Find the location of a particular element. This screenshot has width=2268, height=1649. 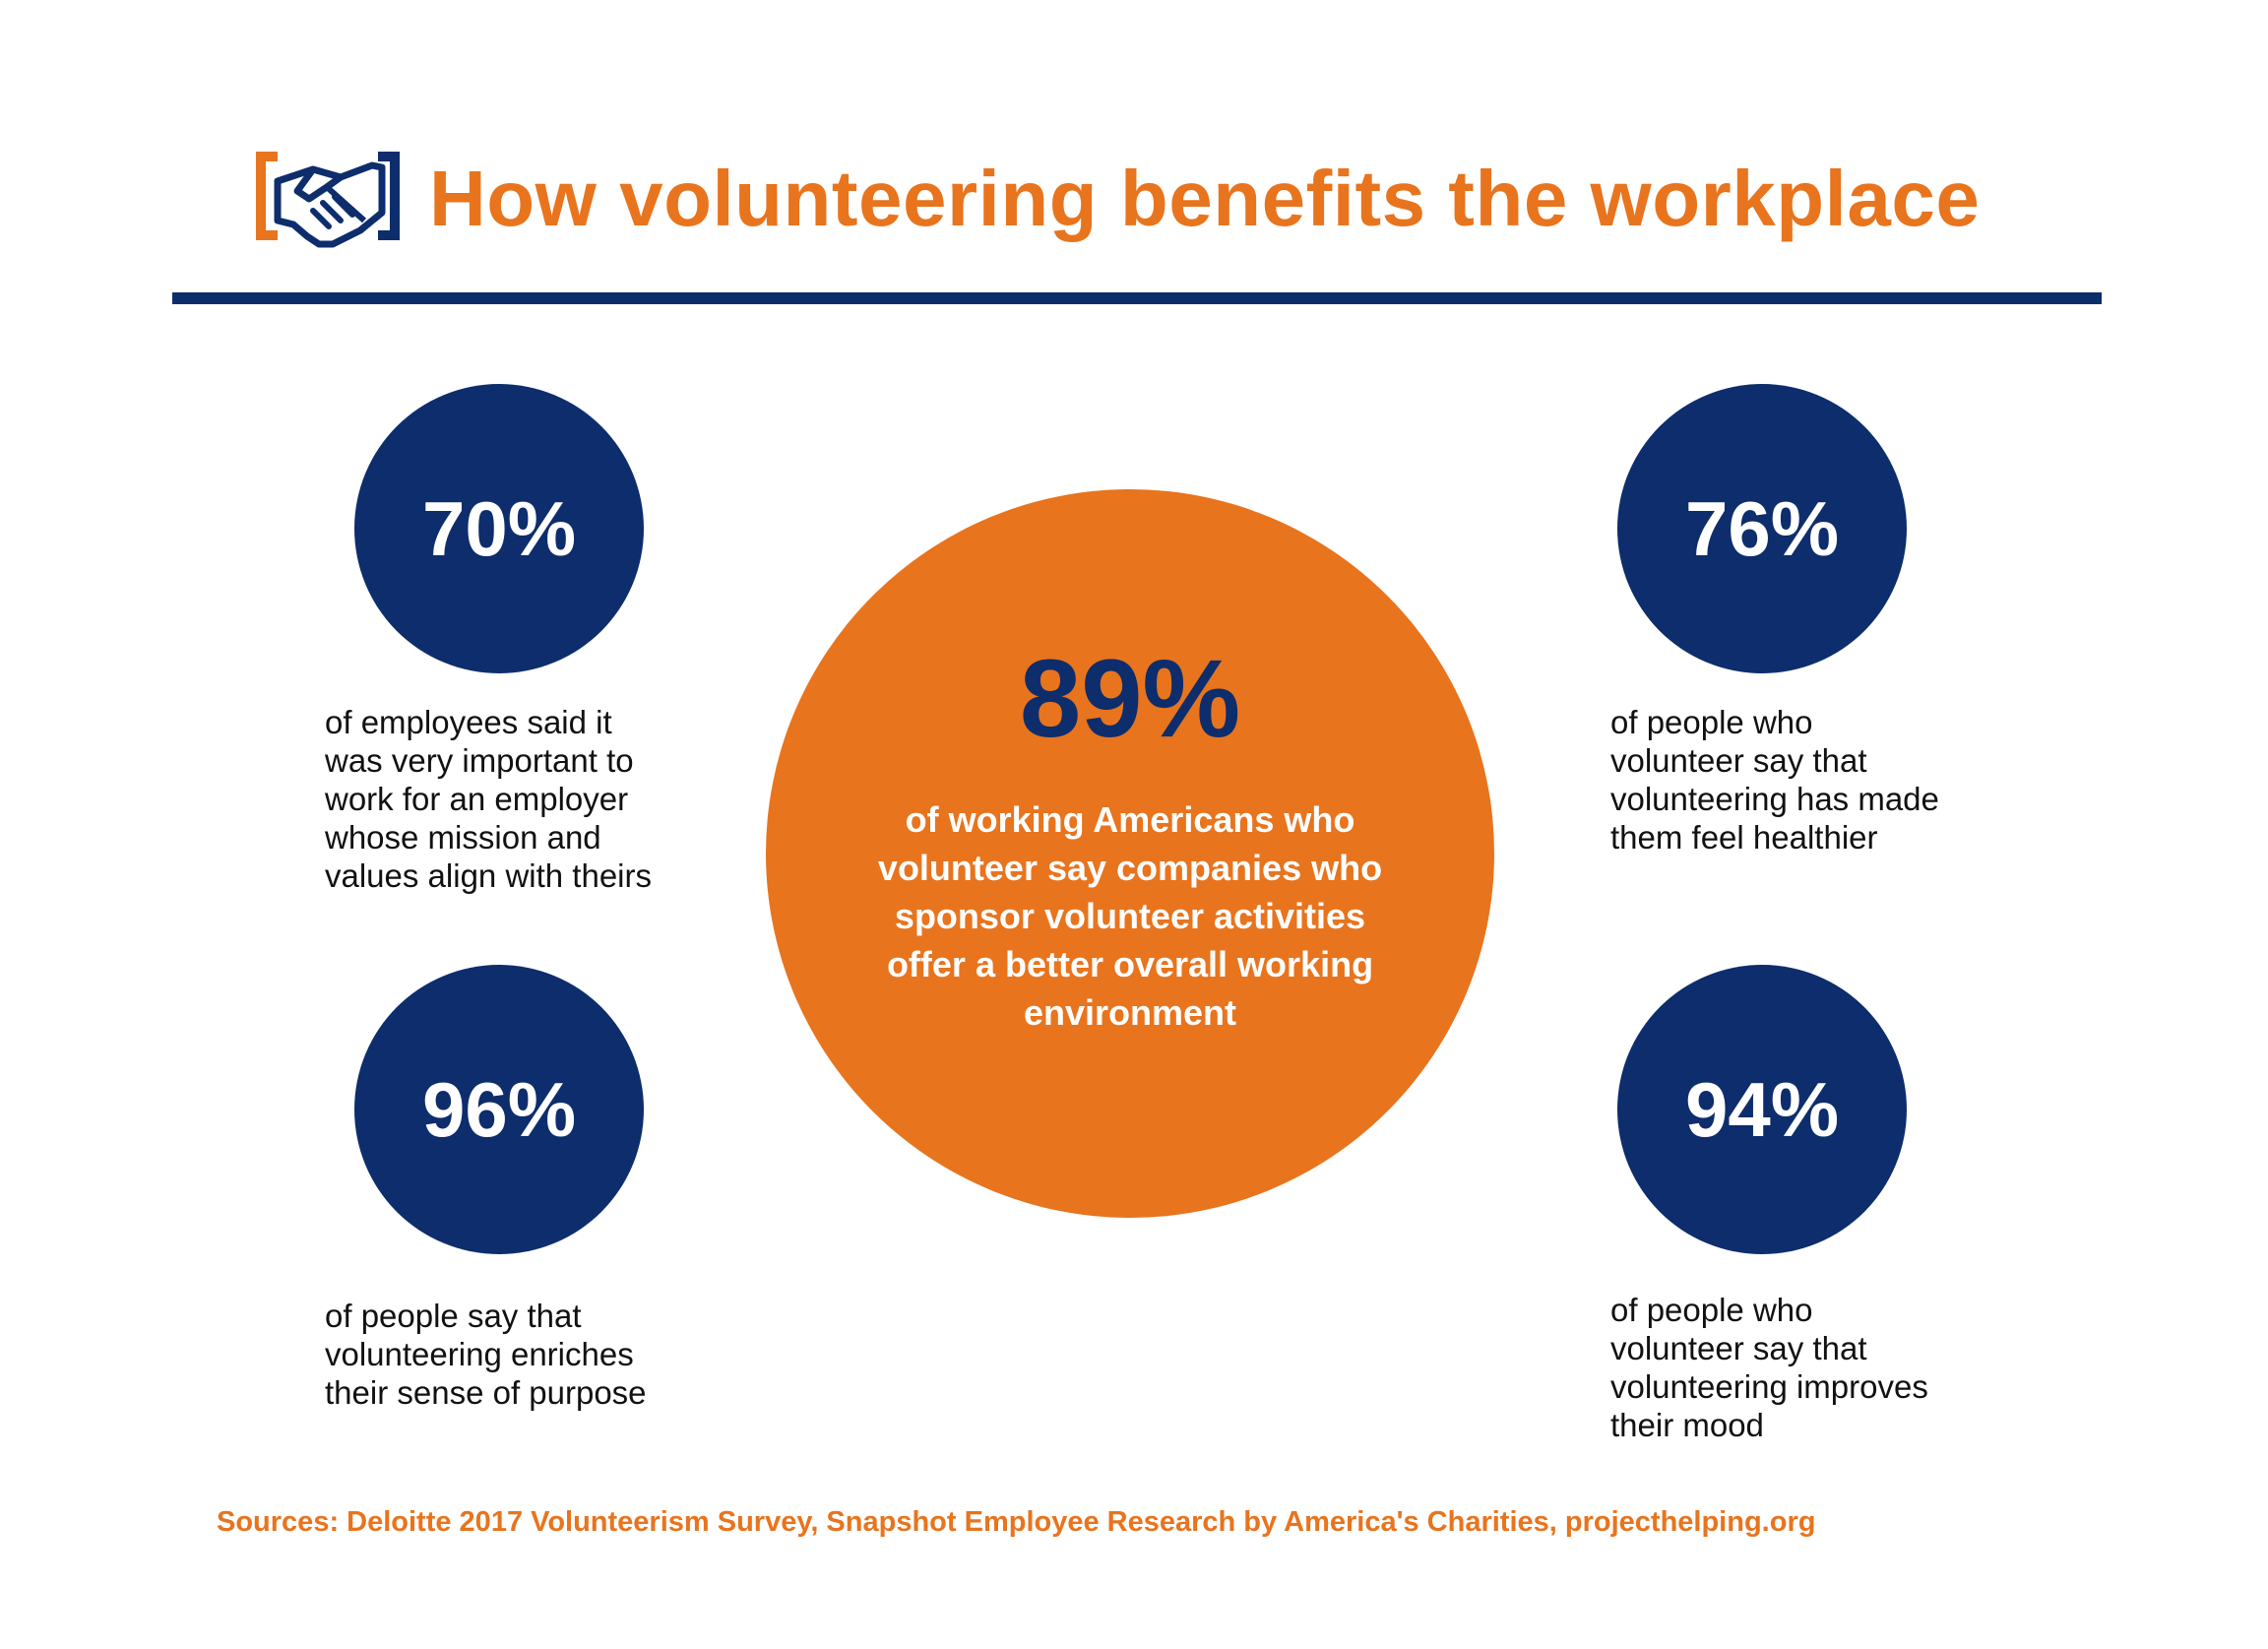

stat-circle-70: 70% is located at coordinates (499, 528).